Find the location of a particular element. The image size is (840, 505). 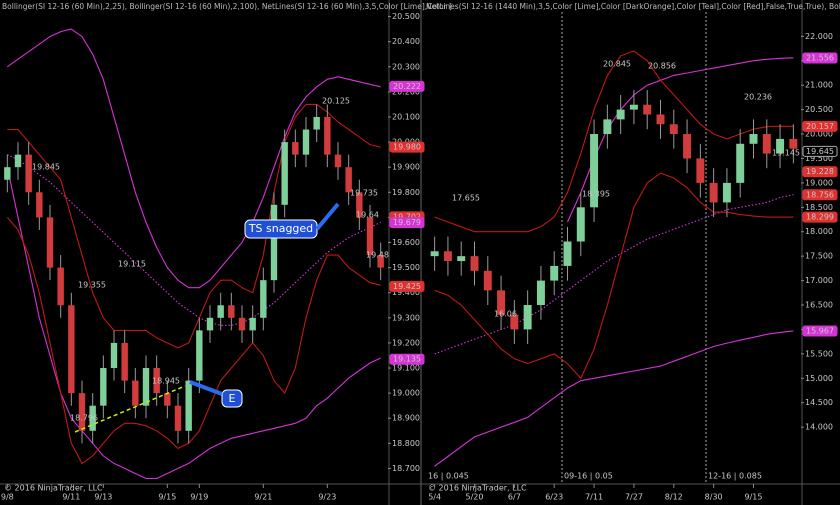

price-label: 20.856 is located at coordinates (662, 66).